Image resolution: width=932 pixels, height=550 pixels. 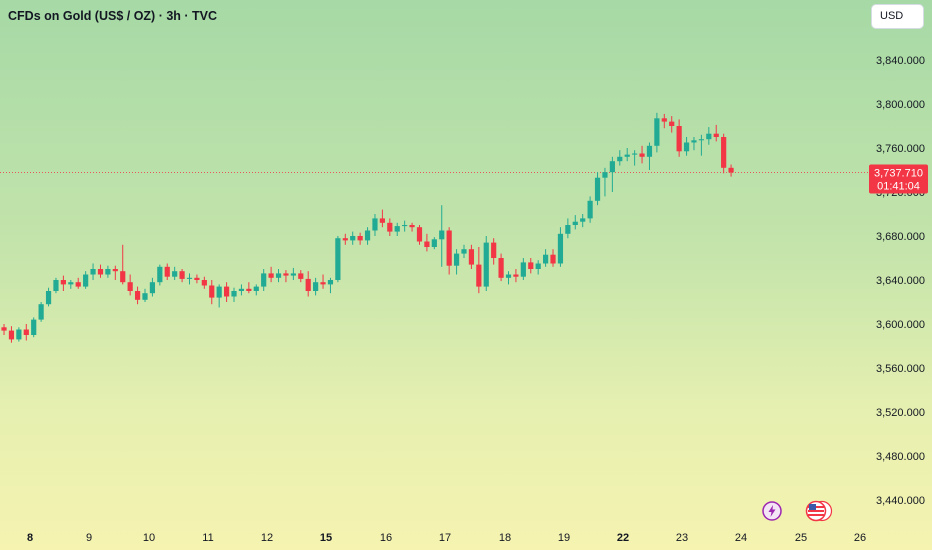 What do you see at coordinates (30, 538) in the screenshot?
I see `x-tick-label: 8` at bounding box center [30, 538].